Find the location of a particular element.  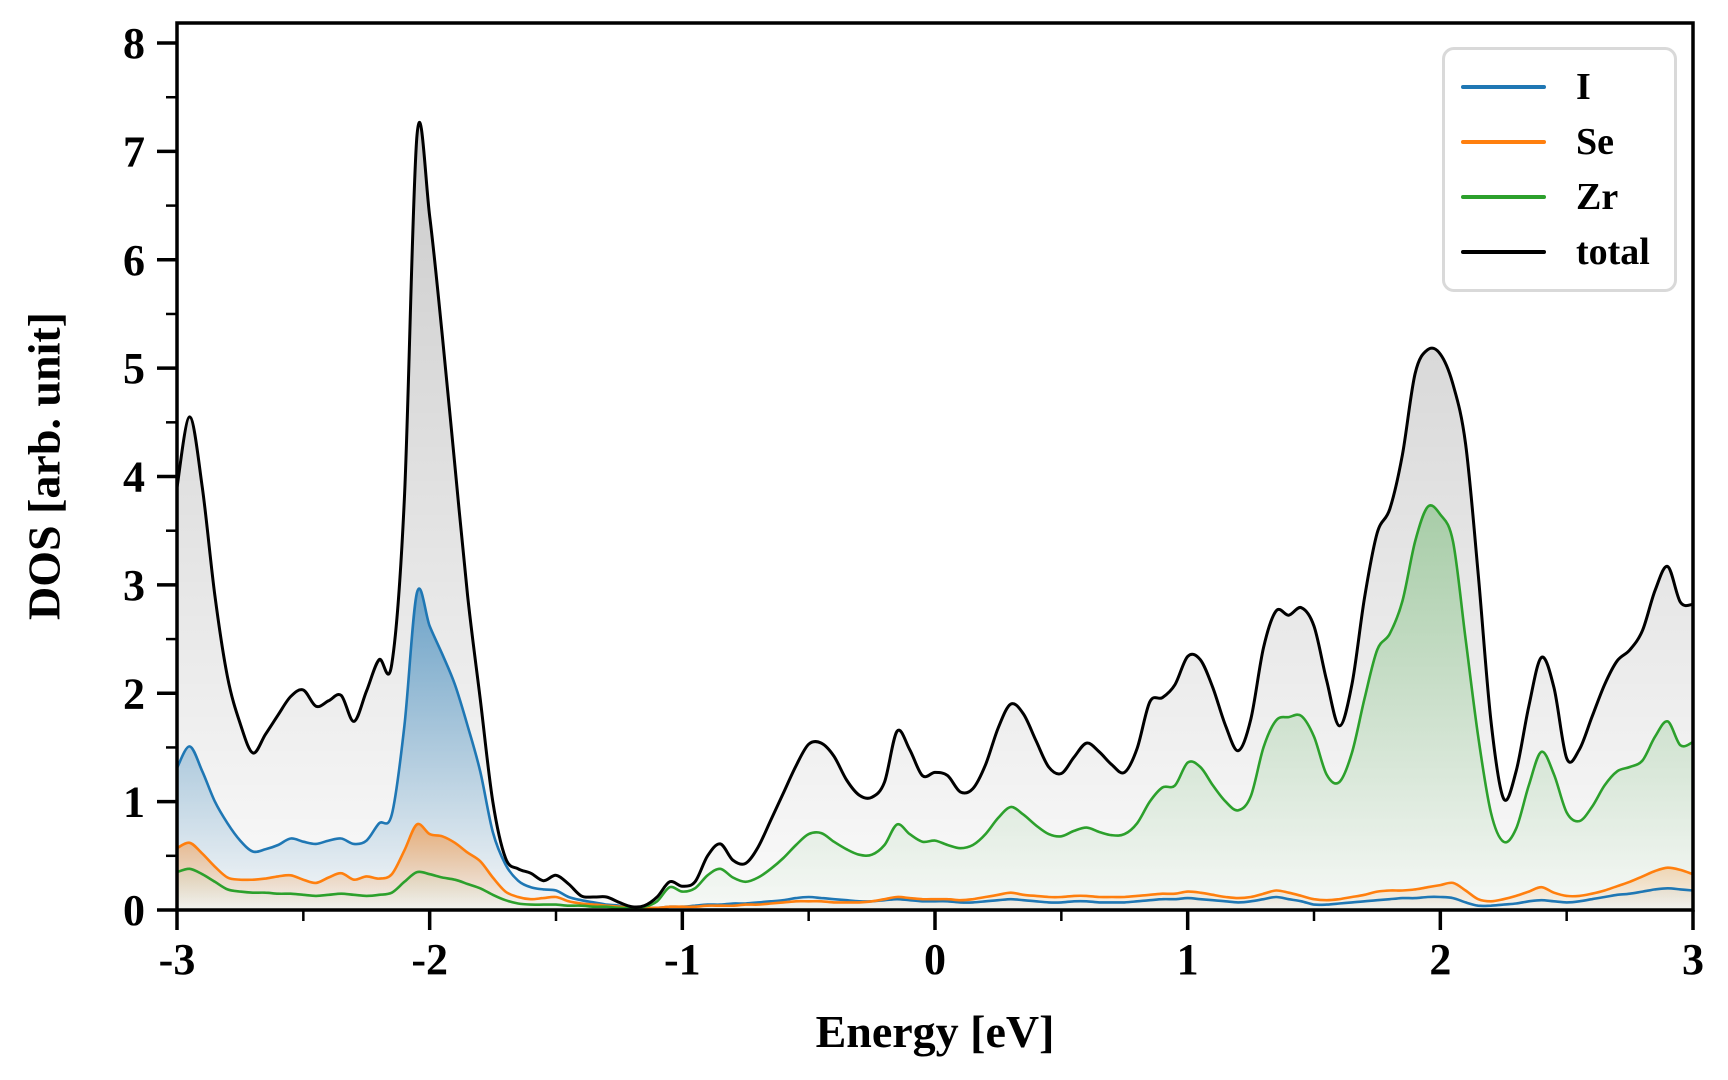

y-tick-label: 7 is located at coordinates (134, 151).